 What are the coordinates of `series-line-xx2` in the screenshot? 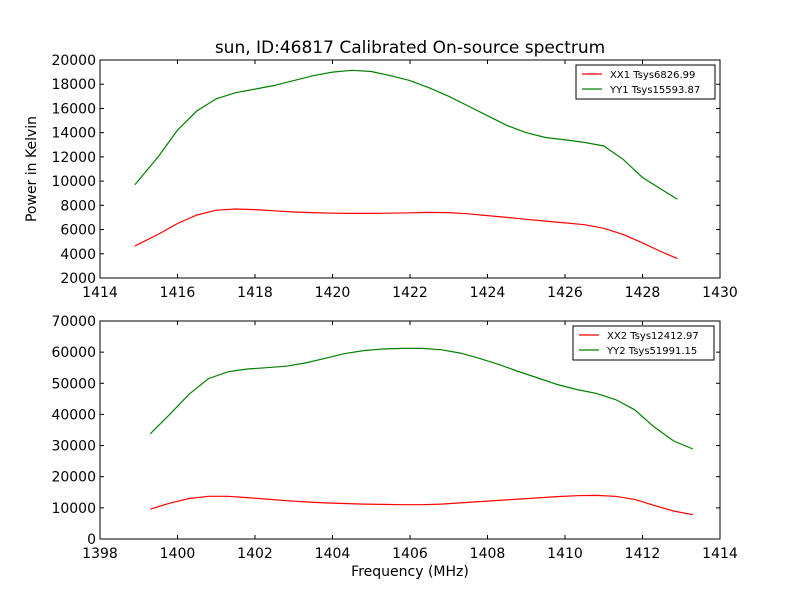 It's located at (422, 505).